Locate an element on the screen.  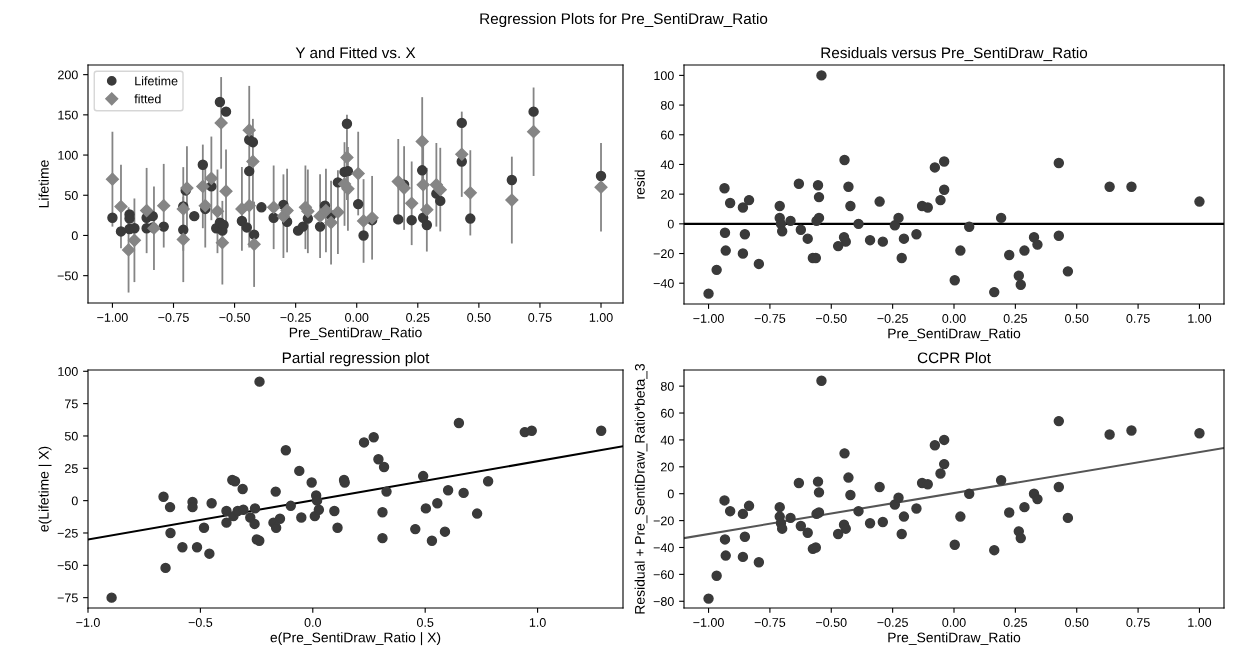
x-tick-label: −0.5 is located at coordinates (200, 622).